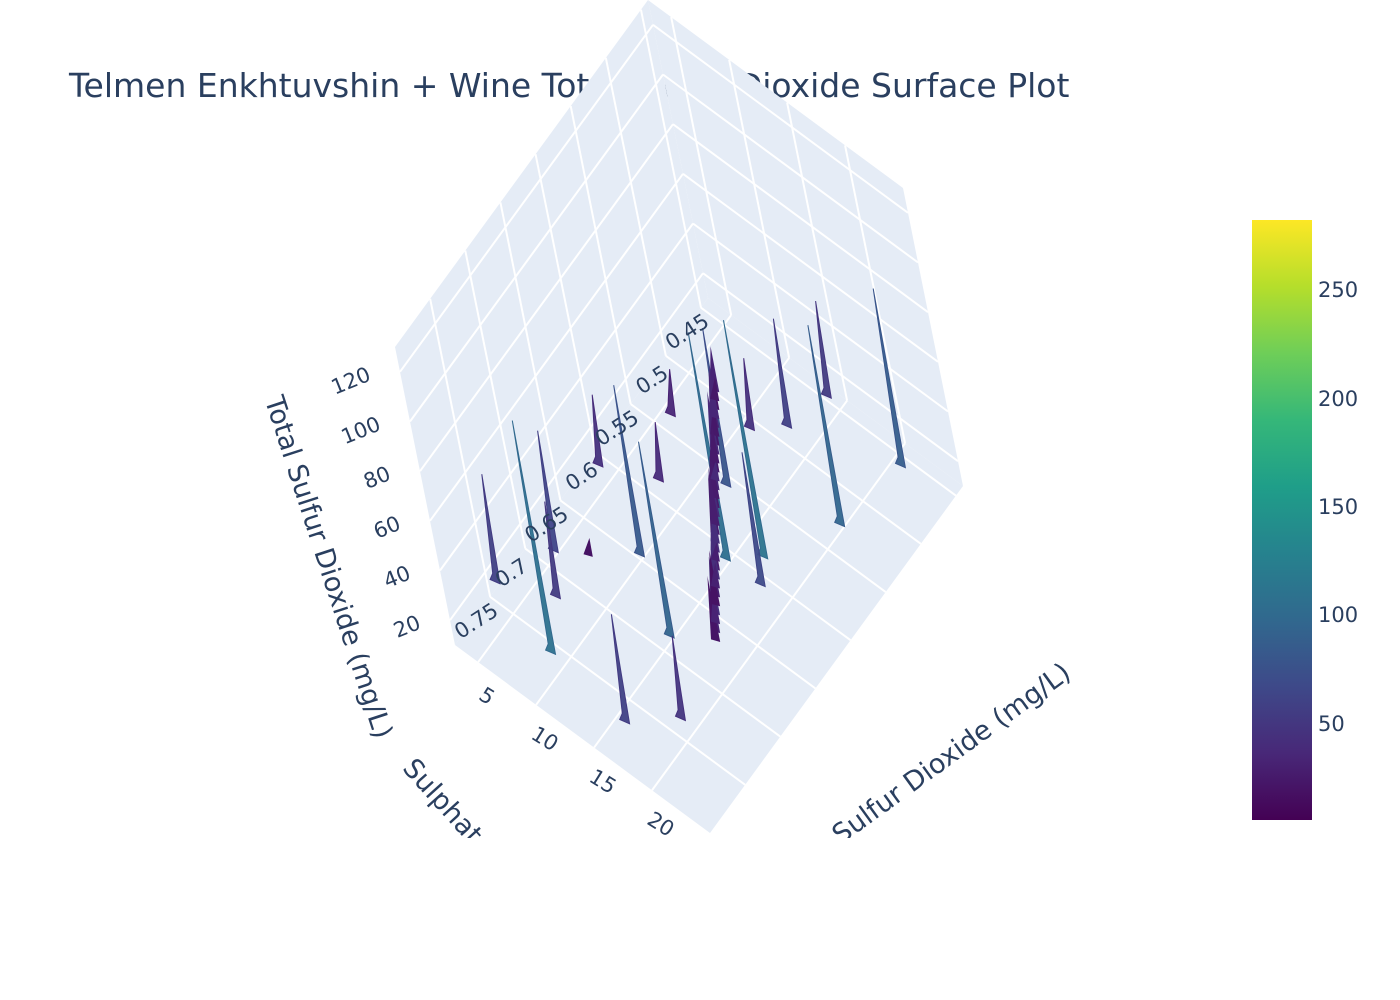  Describe the element at coordinates (1338, 507) in the screenshot. I see `colorbar-tick-label: 150` at that location.